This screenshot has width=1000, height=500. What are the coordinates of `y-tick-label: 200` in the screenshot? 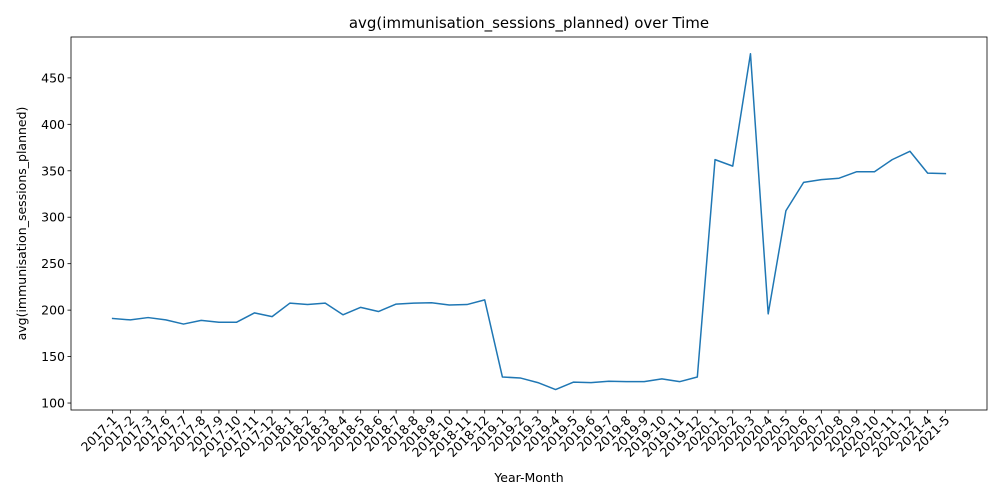 It's located at (53, 310).